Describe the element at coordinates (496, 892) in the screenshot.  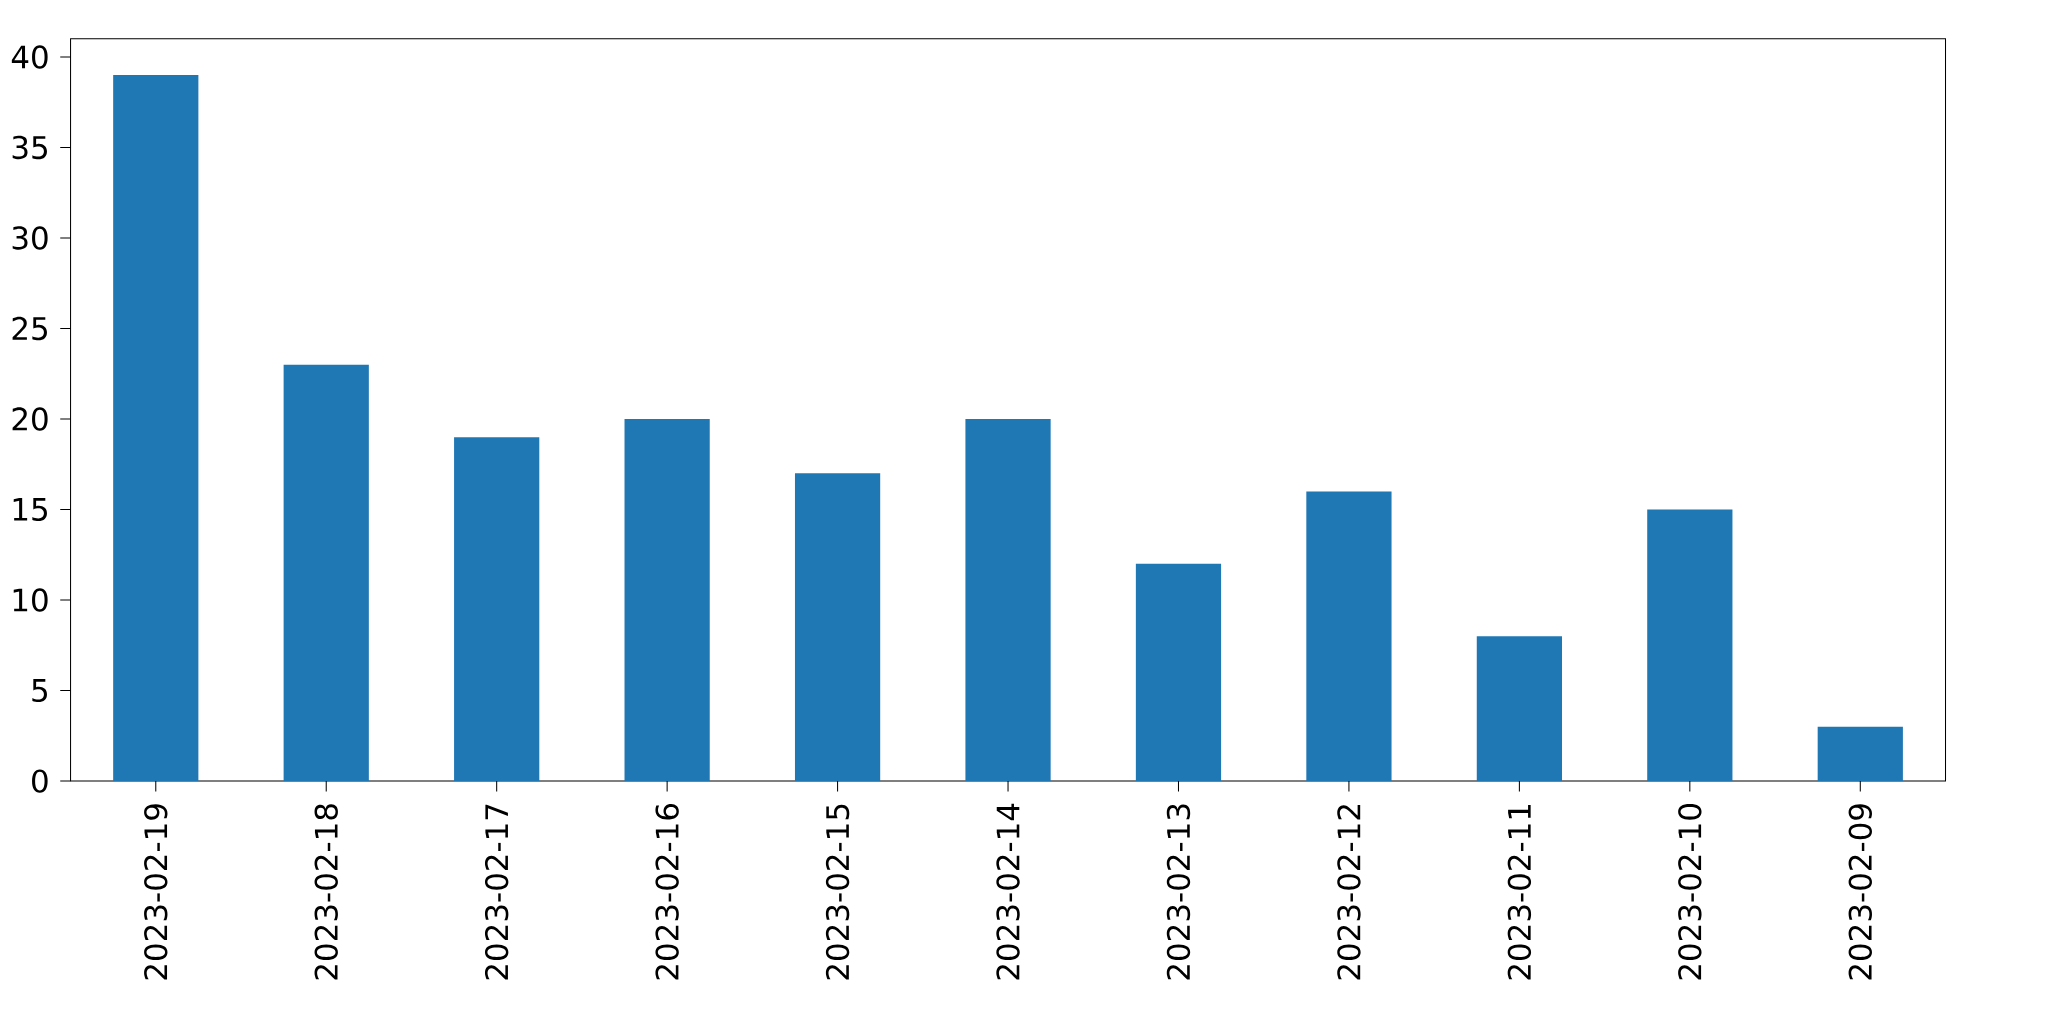
I see `x-tick-label: 2023-02-17` at that location.